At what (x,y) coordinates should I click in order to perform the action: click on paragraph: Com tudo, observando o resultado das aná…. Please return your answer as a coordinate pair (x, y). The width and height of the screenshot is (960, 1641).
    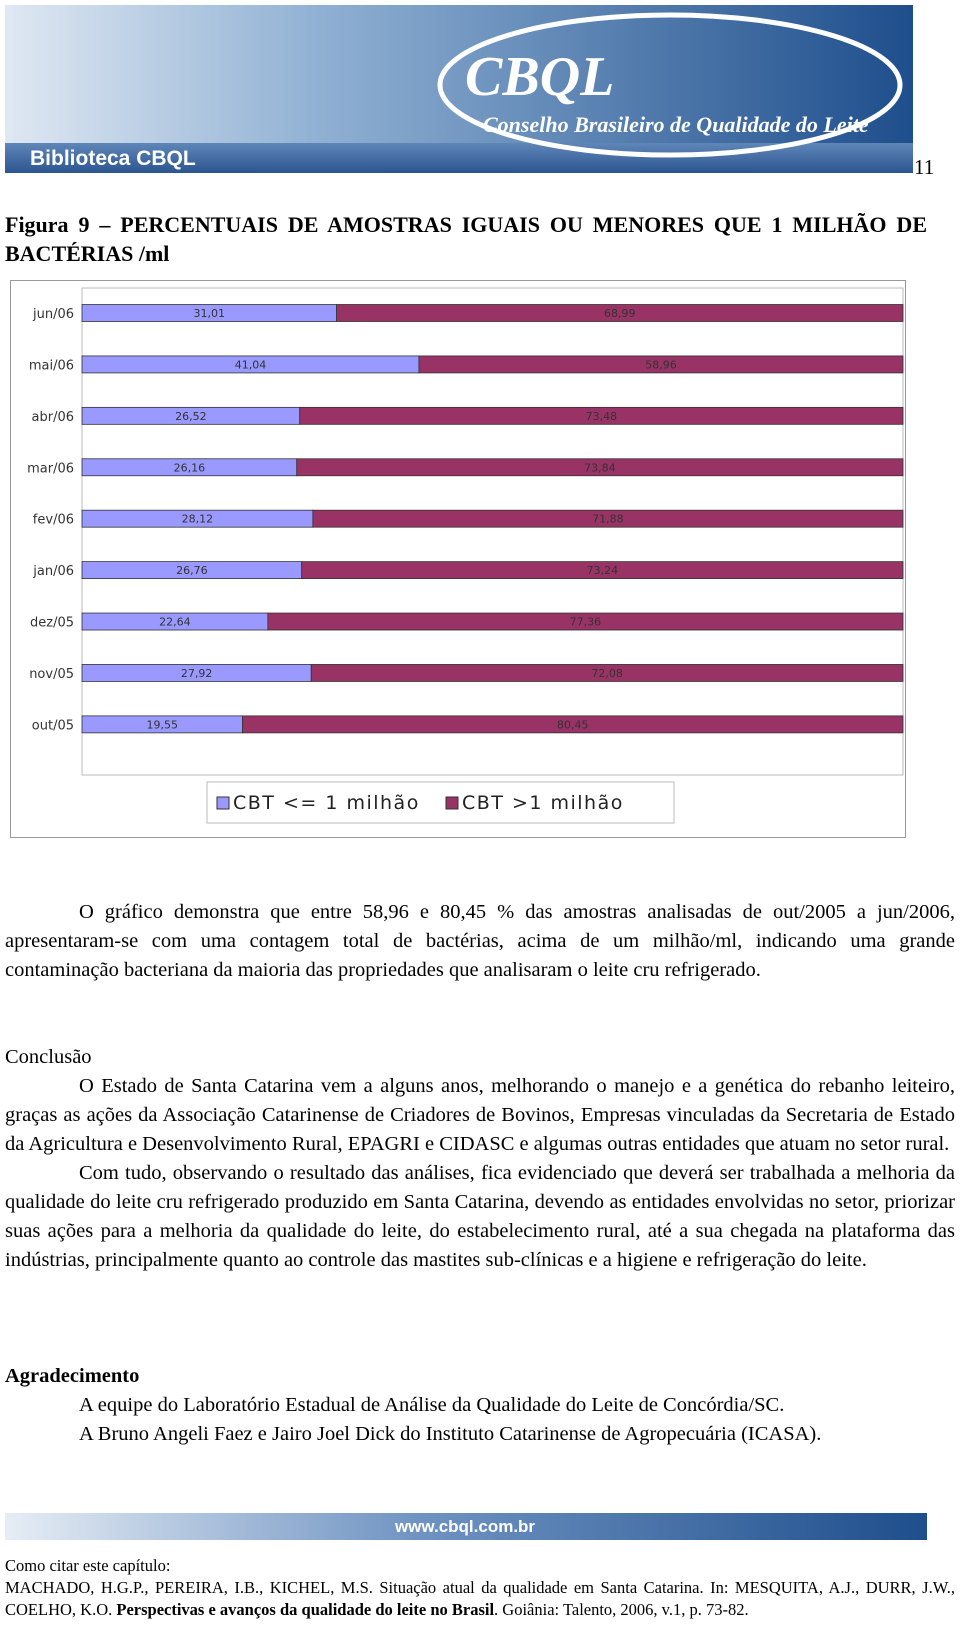
    Looking at the image, I should click on (480, 1216).